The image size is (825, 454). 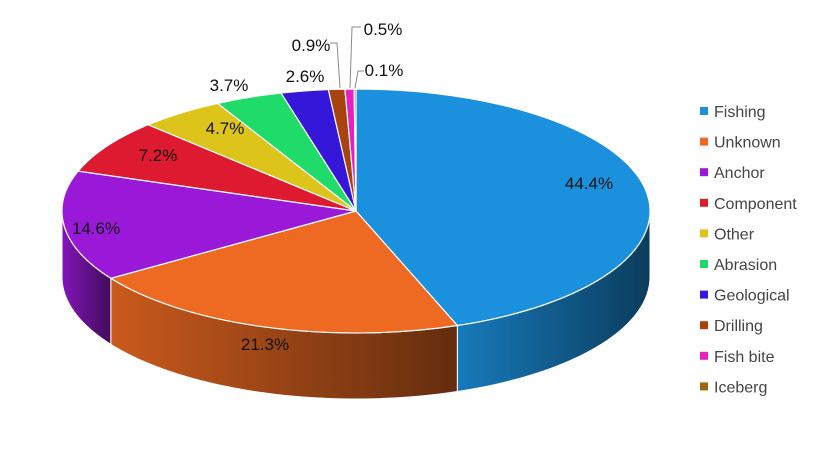 I want to click on pie-slice-unknown, so click(x=284, y=272).